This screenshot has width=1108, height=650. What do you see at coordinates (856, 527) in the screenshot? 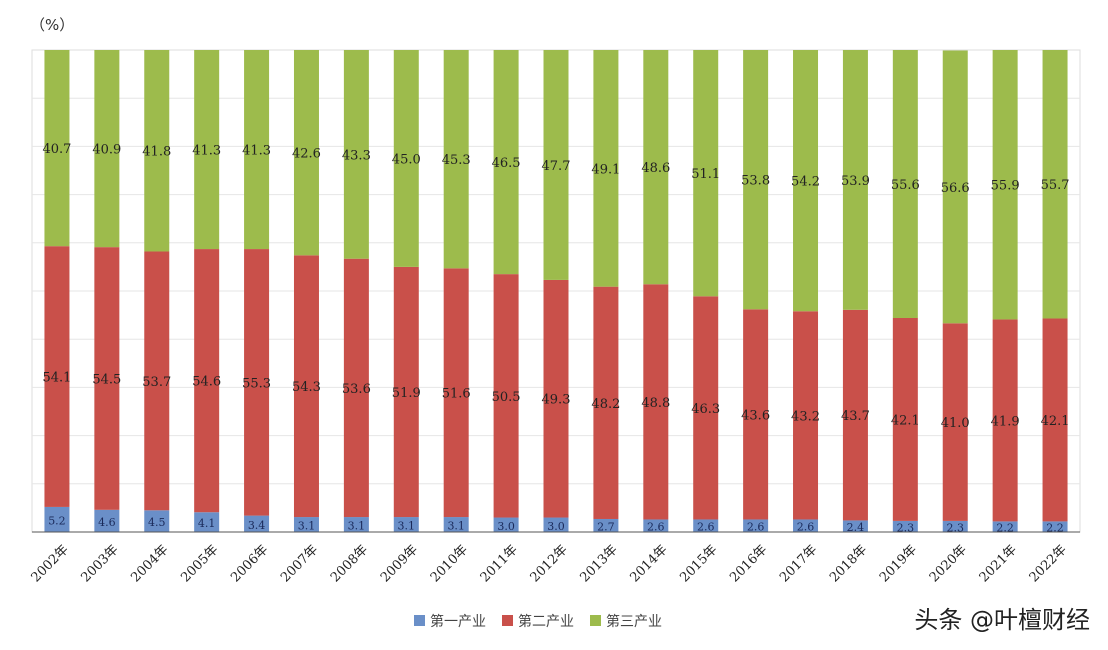
I see `data-label: 2.4` at bounding box center [856, 527].